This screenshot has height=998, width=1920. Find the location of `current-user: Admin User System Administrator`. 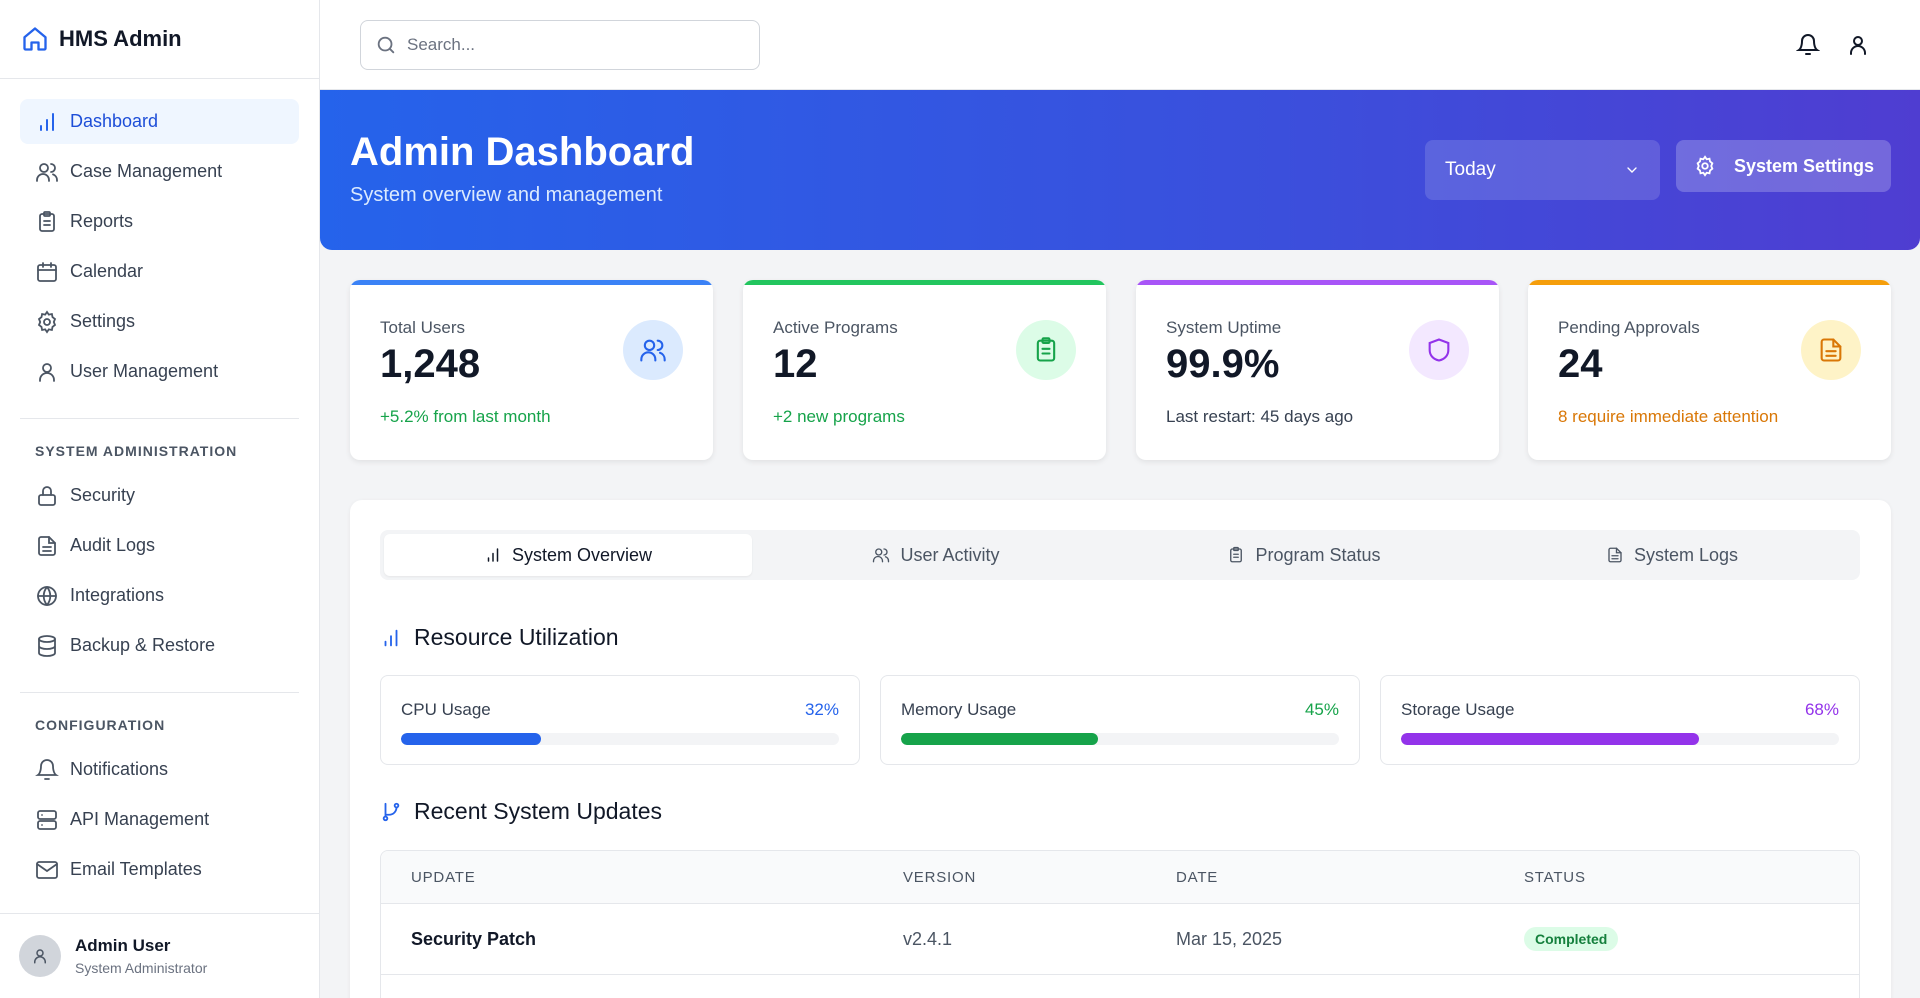

current-user: Admin User System Administrator is located at coordinates (159, 955).